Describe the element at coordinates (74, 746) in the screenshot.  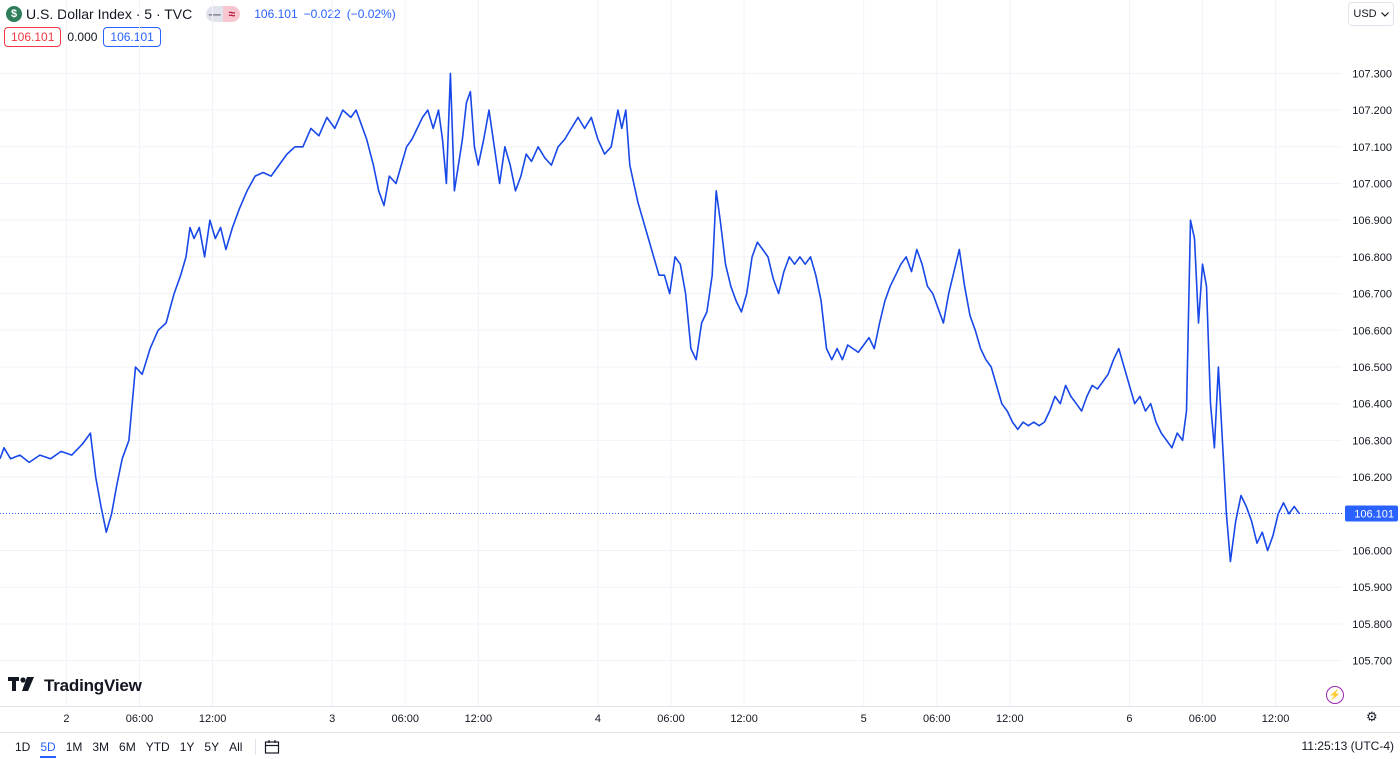
I see `range-button-1m: 1M` at that location.